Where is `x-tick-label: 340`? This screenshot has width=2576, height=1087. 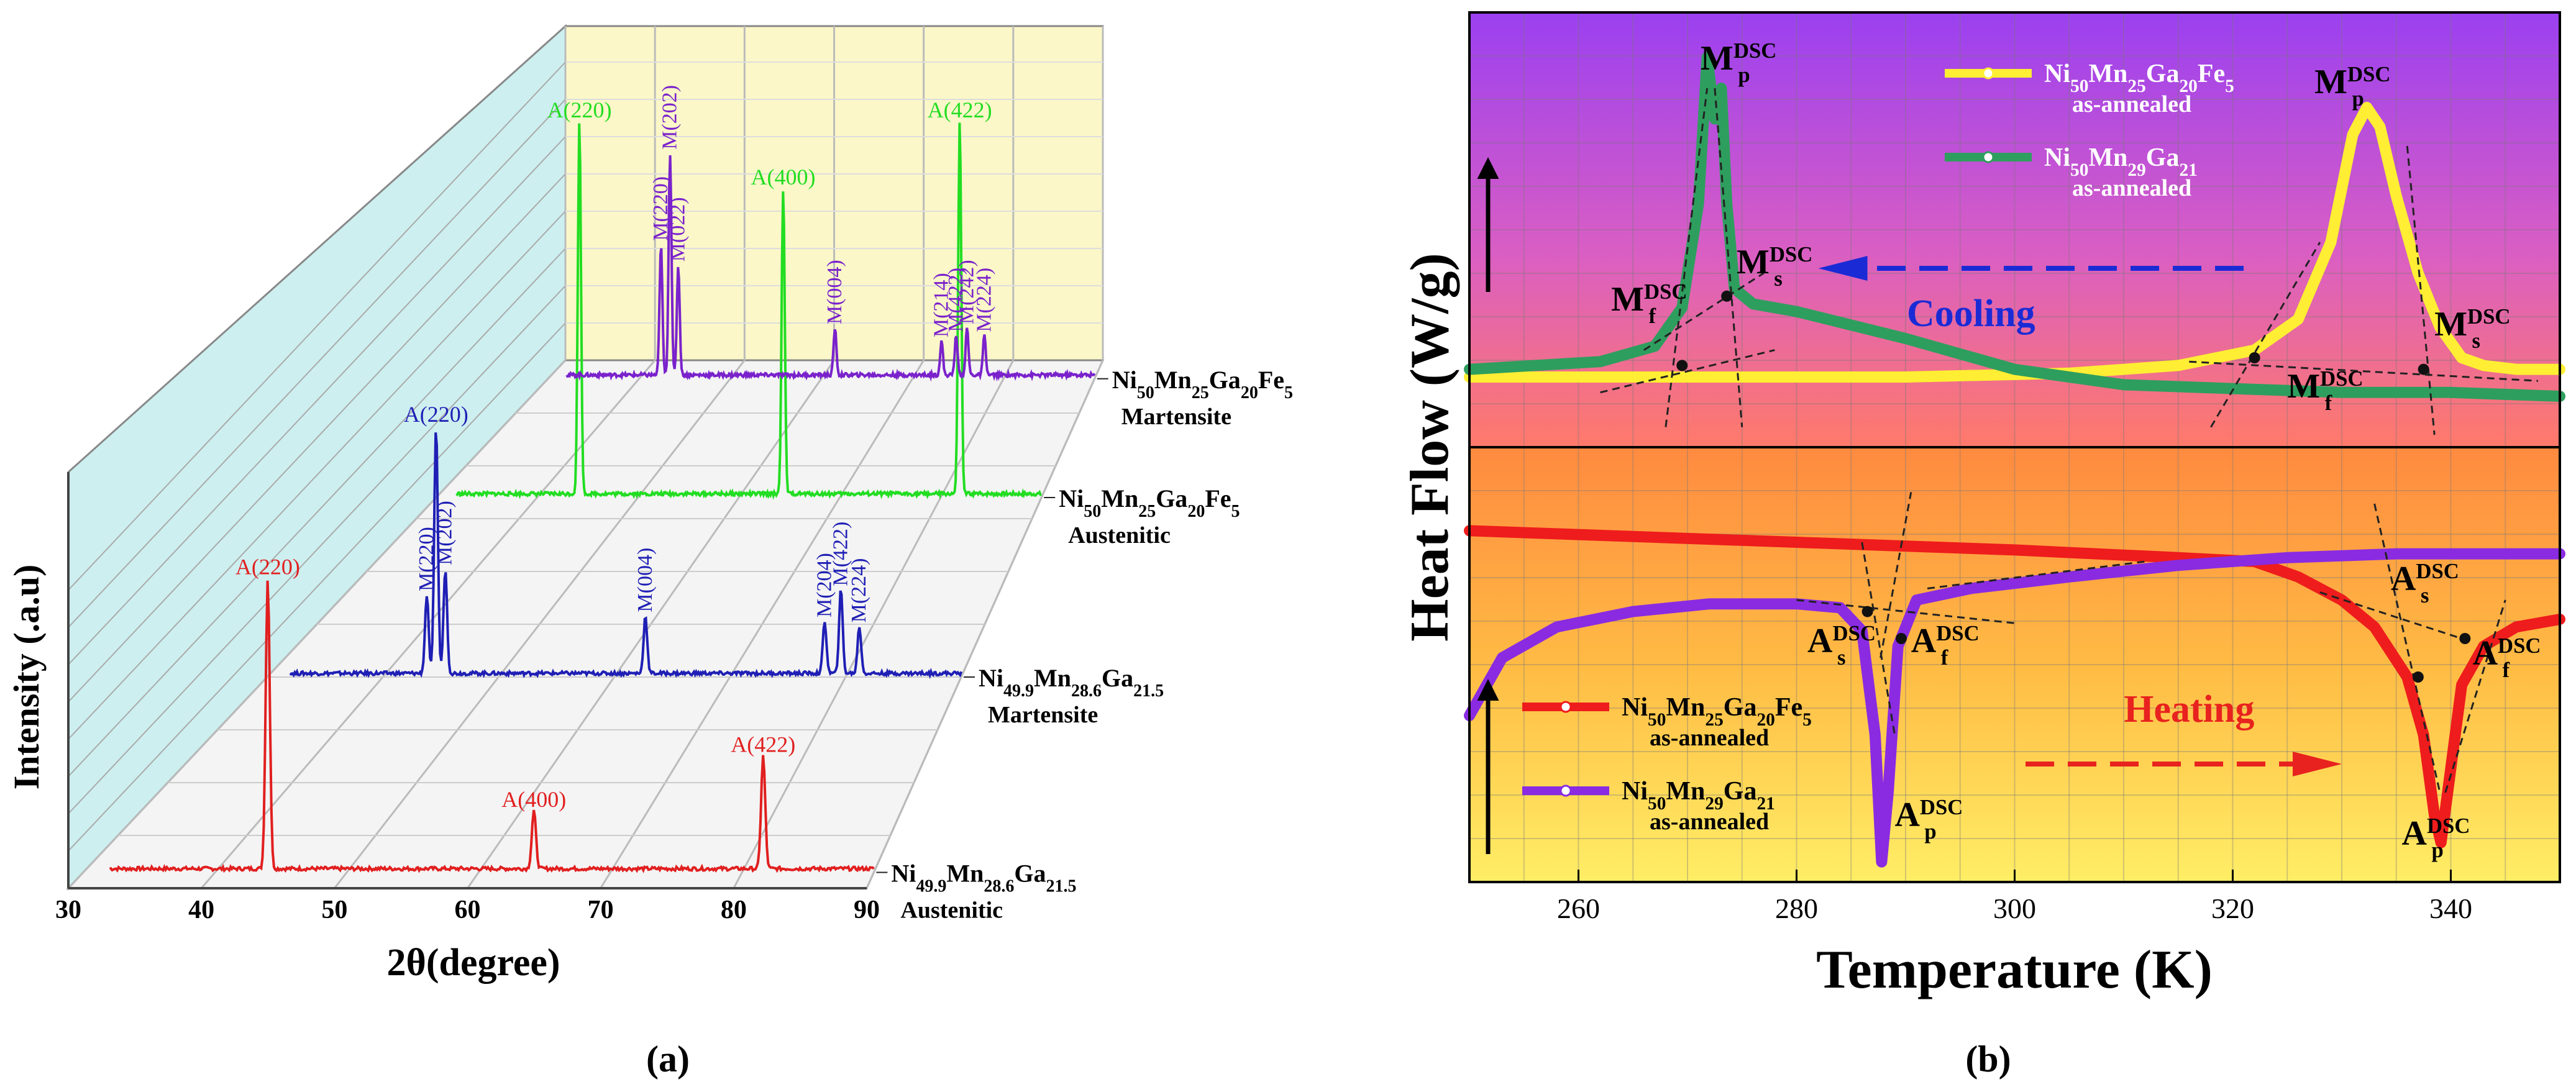 x-tick-label: 340 is located at coordinates (2450, 908).